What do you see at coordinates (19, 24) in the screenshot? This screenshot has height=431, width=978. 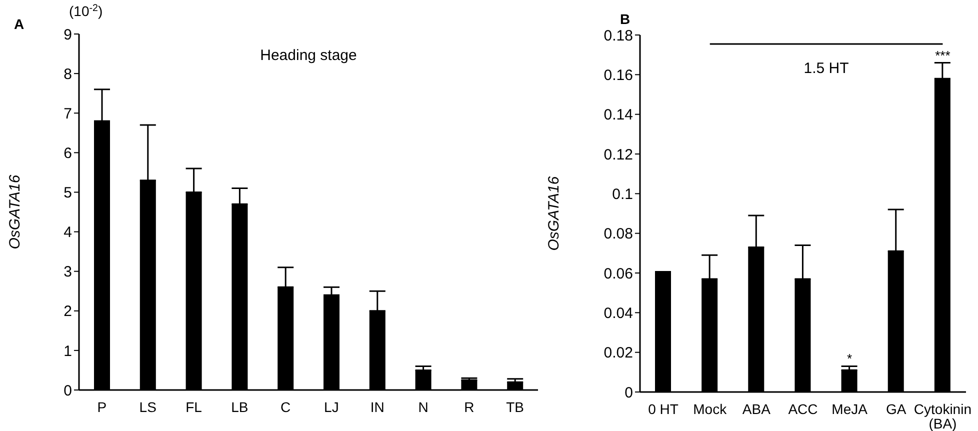 I see `chart-title: A` at bounding box center [19, 24].